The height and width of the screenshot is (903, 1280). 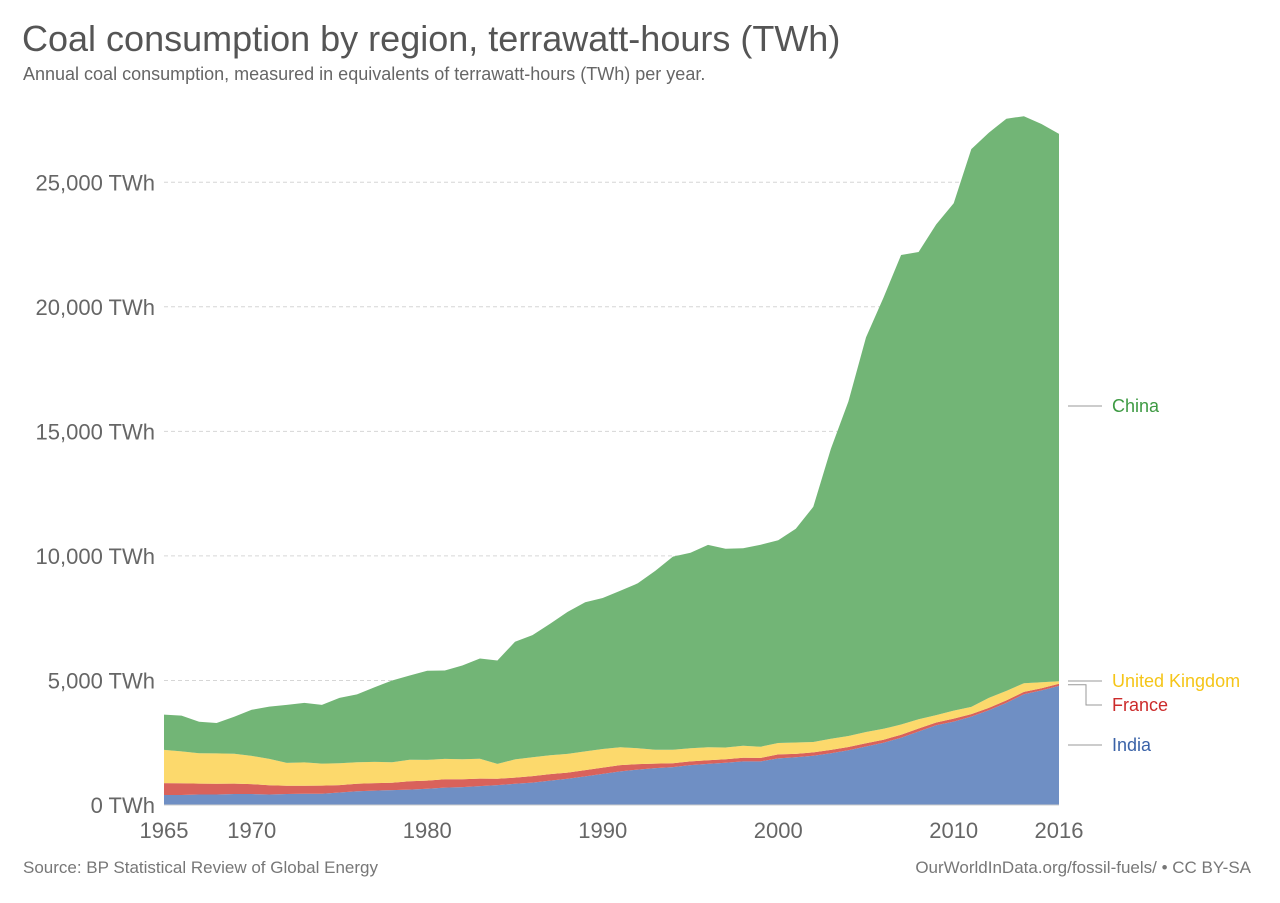 I want to click on x-tick-label: 1990, so click(x=602, y=830).